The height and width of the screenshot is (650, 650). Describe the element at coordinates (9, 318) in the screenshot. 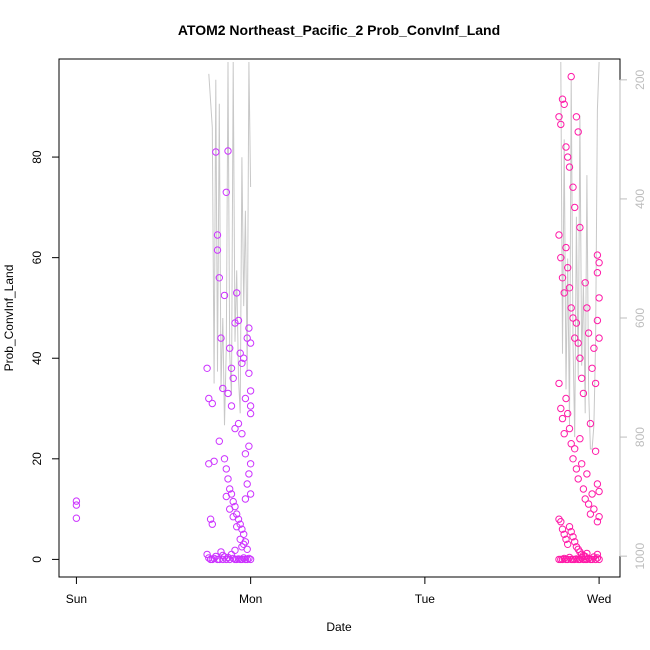

I see `y-axis-label: Prob_ConvInf_Land` at that location.